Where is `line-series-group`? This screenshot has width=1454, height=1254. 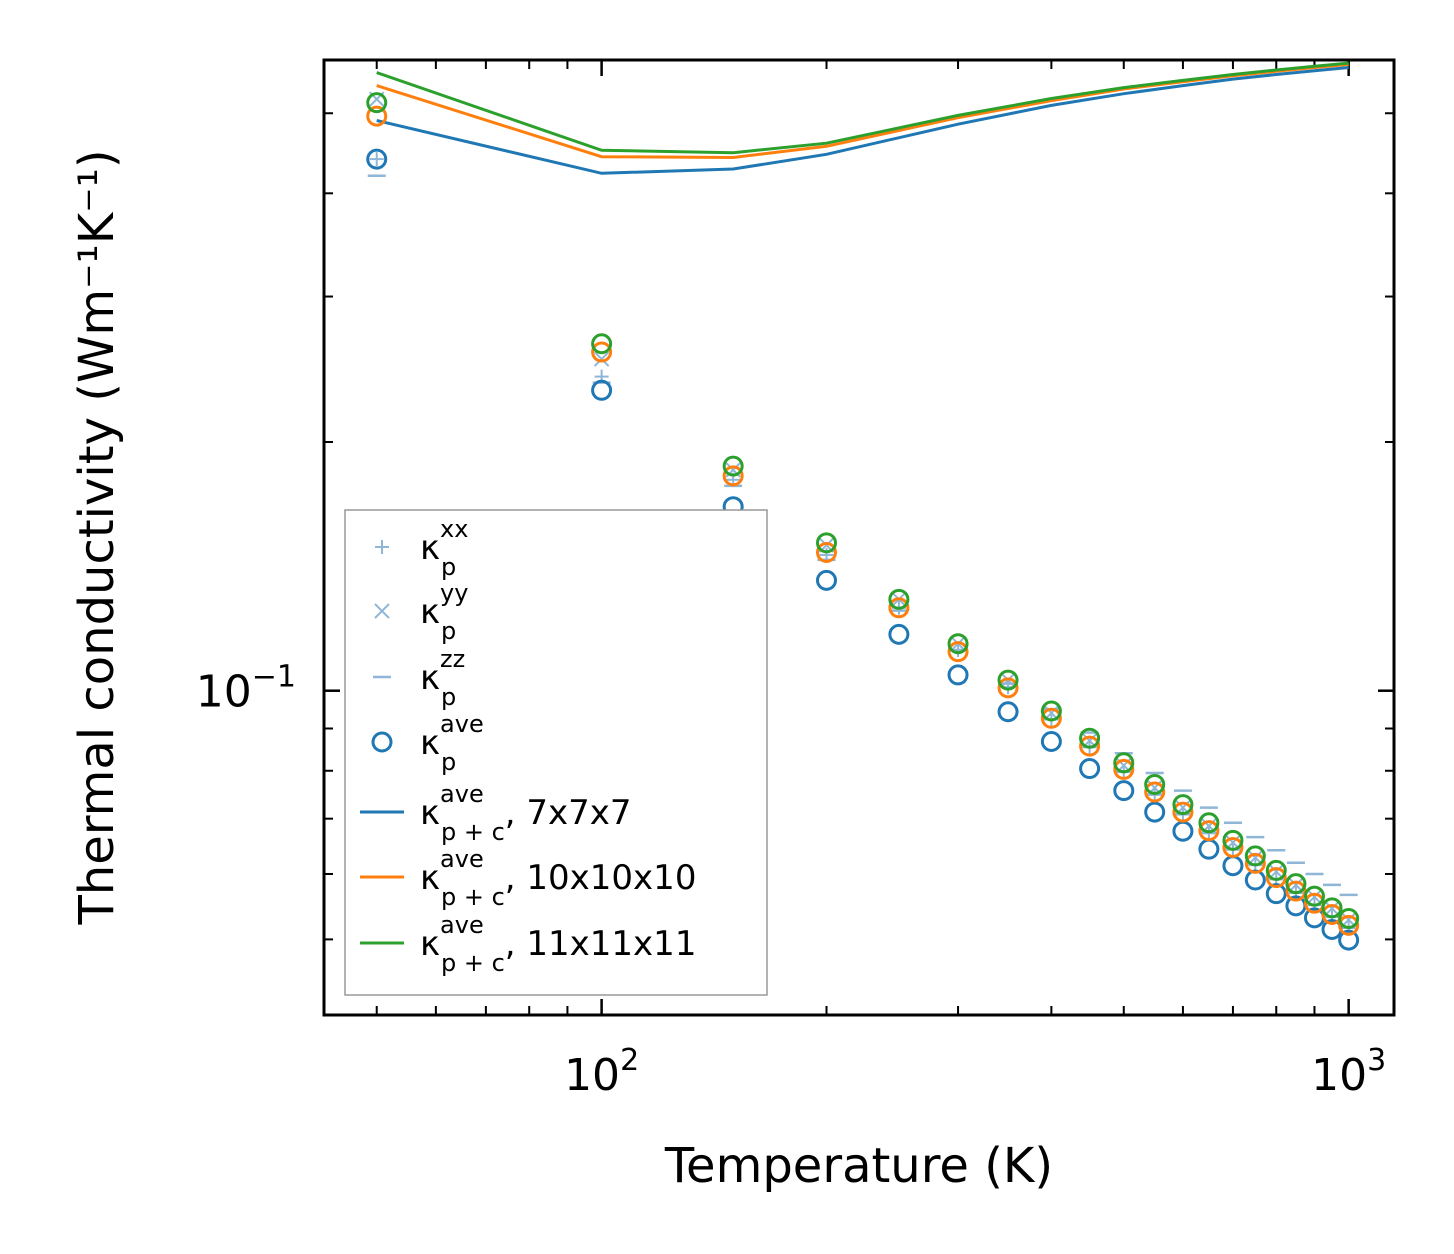
line-series-group is located at coordinates (862, 118).